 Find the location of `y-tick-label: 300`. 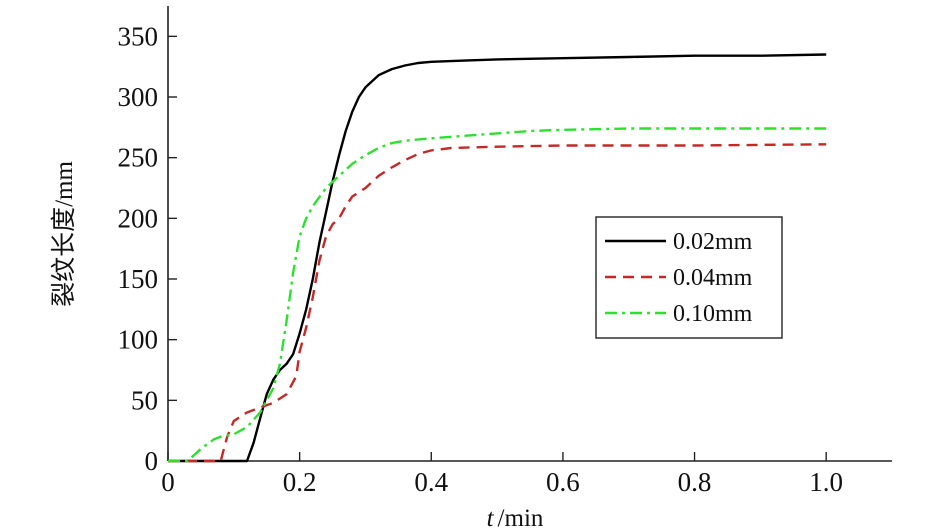

y-tick-label: 300 is located at coordinates (138, 97).